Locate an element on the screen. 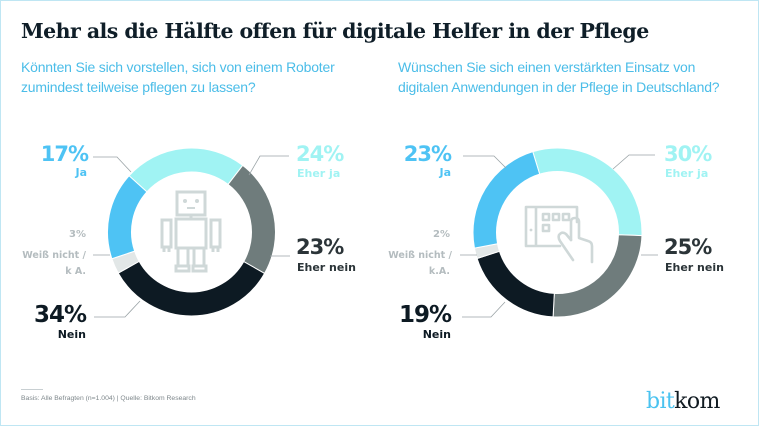 Image resolution: width=760 pixels, height=427 pixels. label-pct-nein: 34% is located at coordinates (60, 315).